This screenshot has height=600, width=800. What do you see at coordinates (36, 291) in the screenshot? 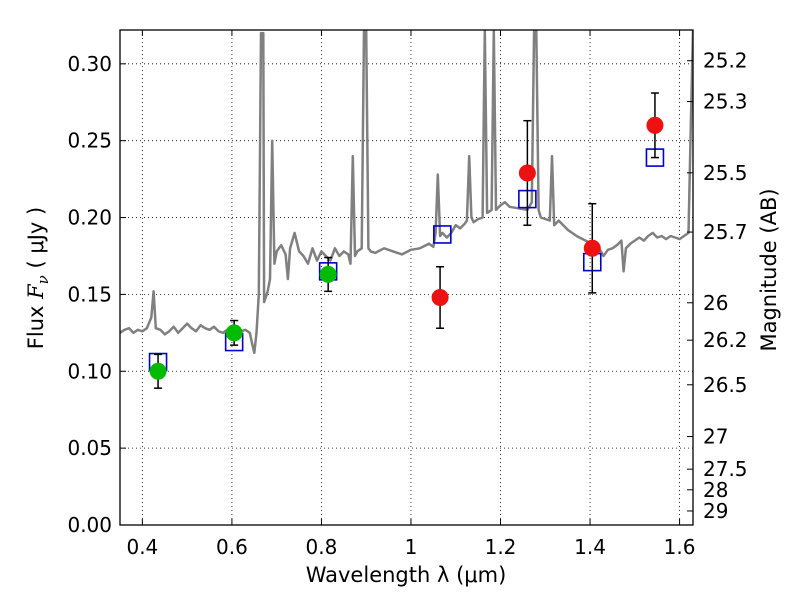
I see `y-axis-label-symbol: F` at bounding box center [36, 291].